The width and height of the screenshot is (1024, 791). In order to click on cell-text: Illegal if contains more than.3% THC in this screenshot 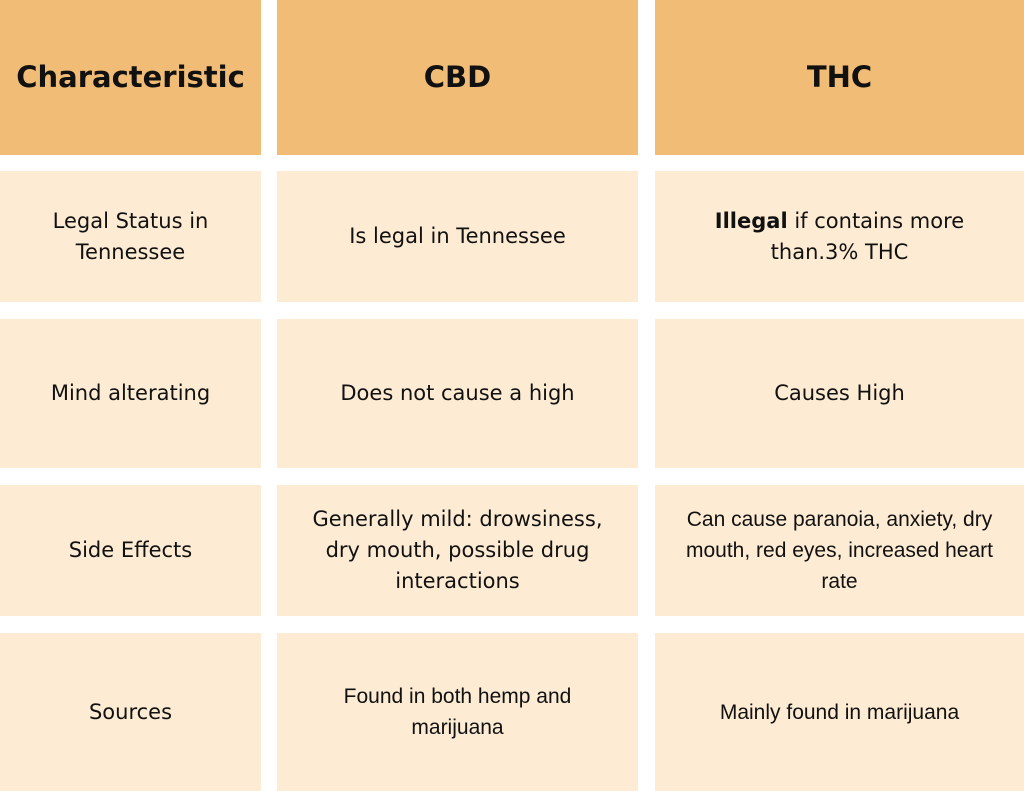, I will do `click(840, 237)`.